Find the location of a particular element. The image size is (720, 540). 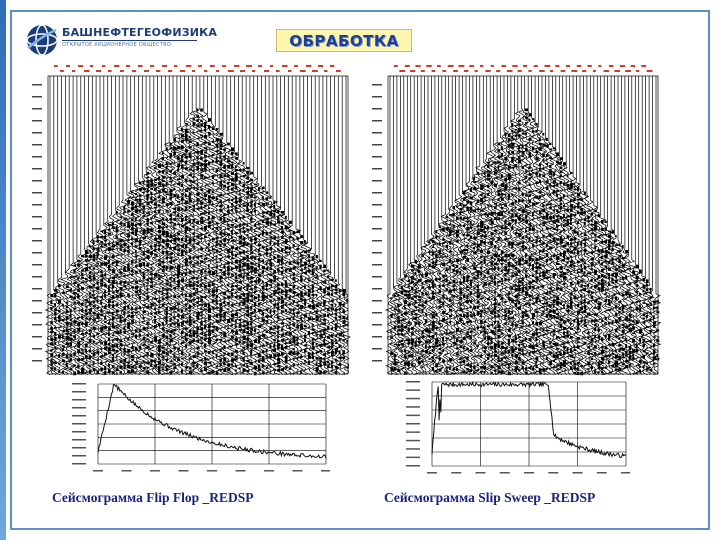

company-name: БАШНЕФТЕГЕОФИЗИКА is located at coordinates (140, 32).